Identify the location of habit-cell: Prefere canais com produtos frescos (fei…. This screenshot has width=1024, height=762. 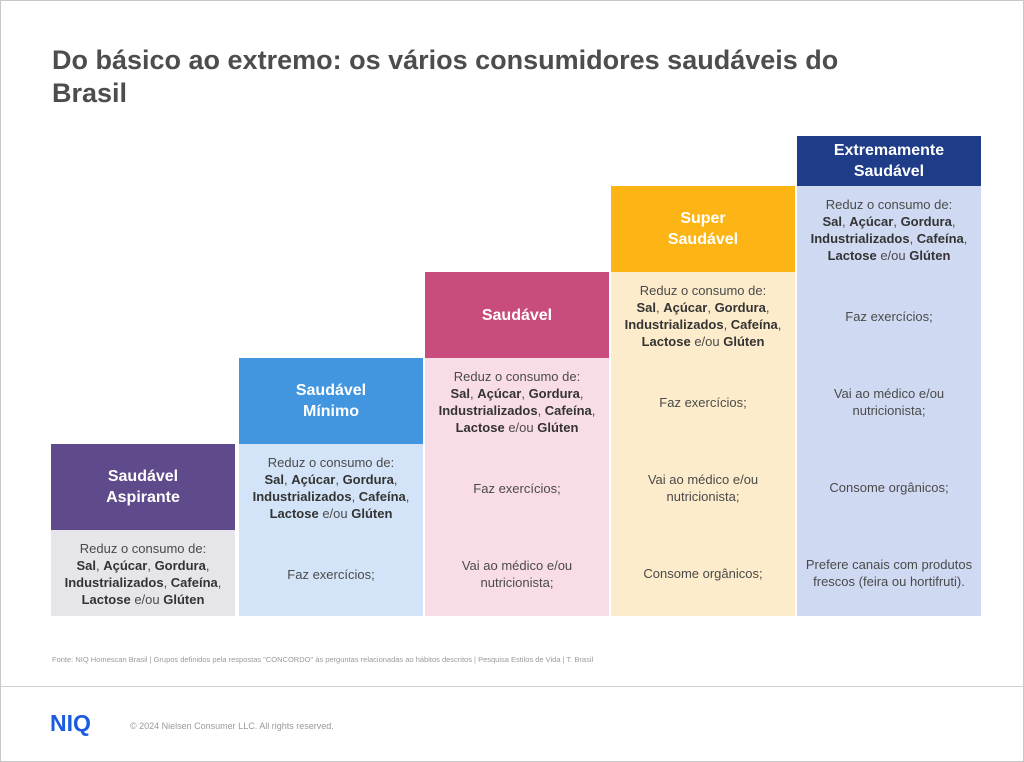
(889, 573).